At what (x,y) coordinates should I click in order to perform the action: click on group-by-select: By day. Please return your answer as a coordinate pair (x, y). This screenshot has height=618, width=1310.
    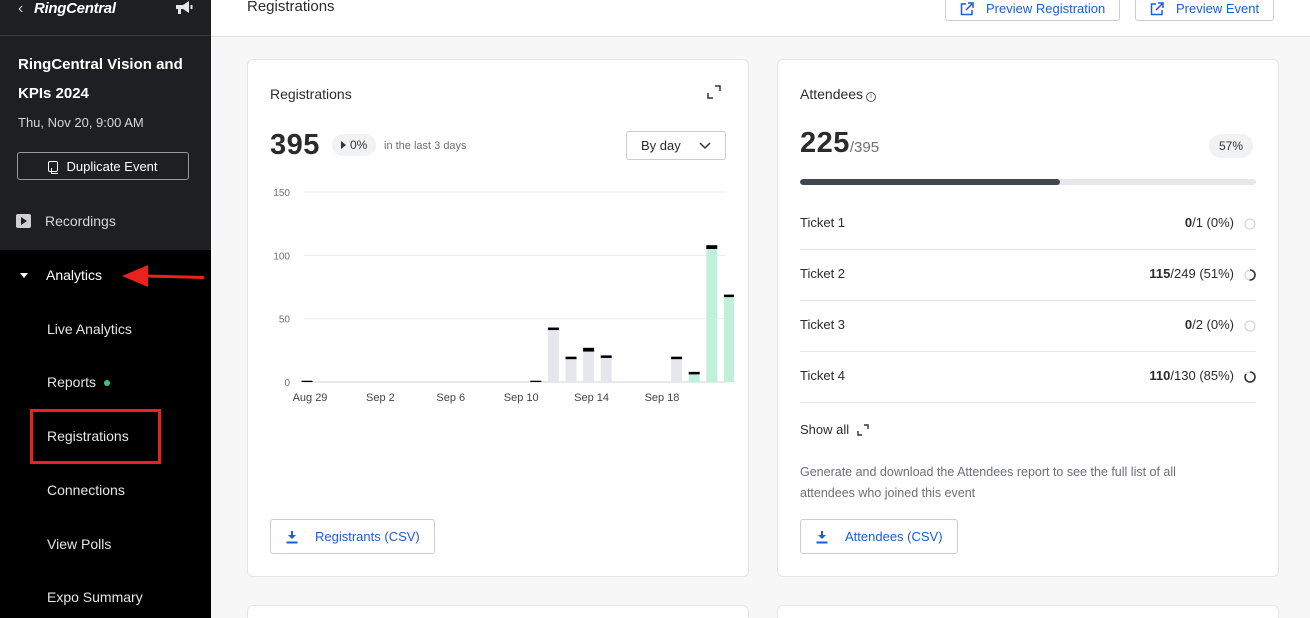
    Looking at the image, I should click on (676, 145).